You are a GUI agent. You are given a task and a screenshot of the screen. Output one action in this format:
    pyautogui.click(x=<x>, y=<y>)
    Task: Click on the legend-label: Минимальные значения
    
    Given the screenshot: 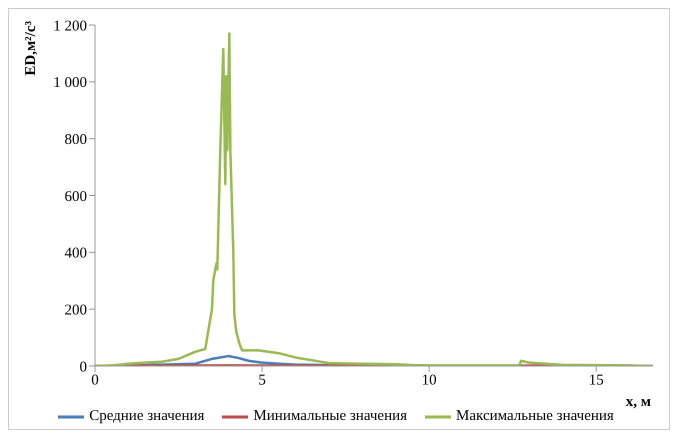 What is the action you would take?
    pyautogui.click(x=330, y=416)
    